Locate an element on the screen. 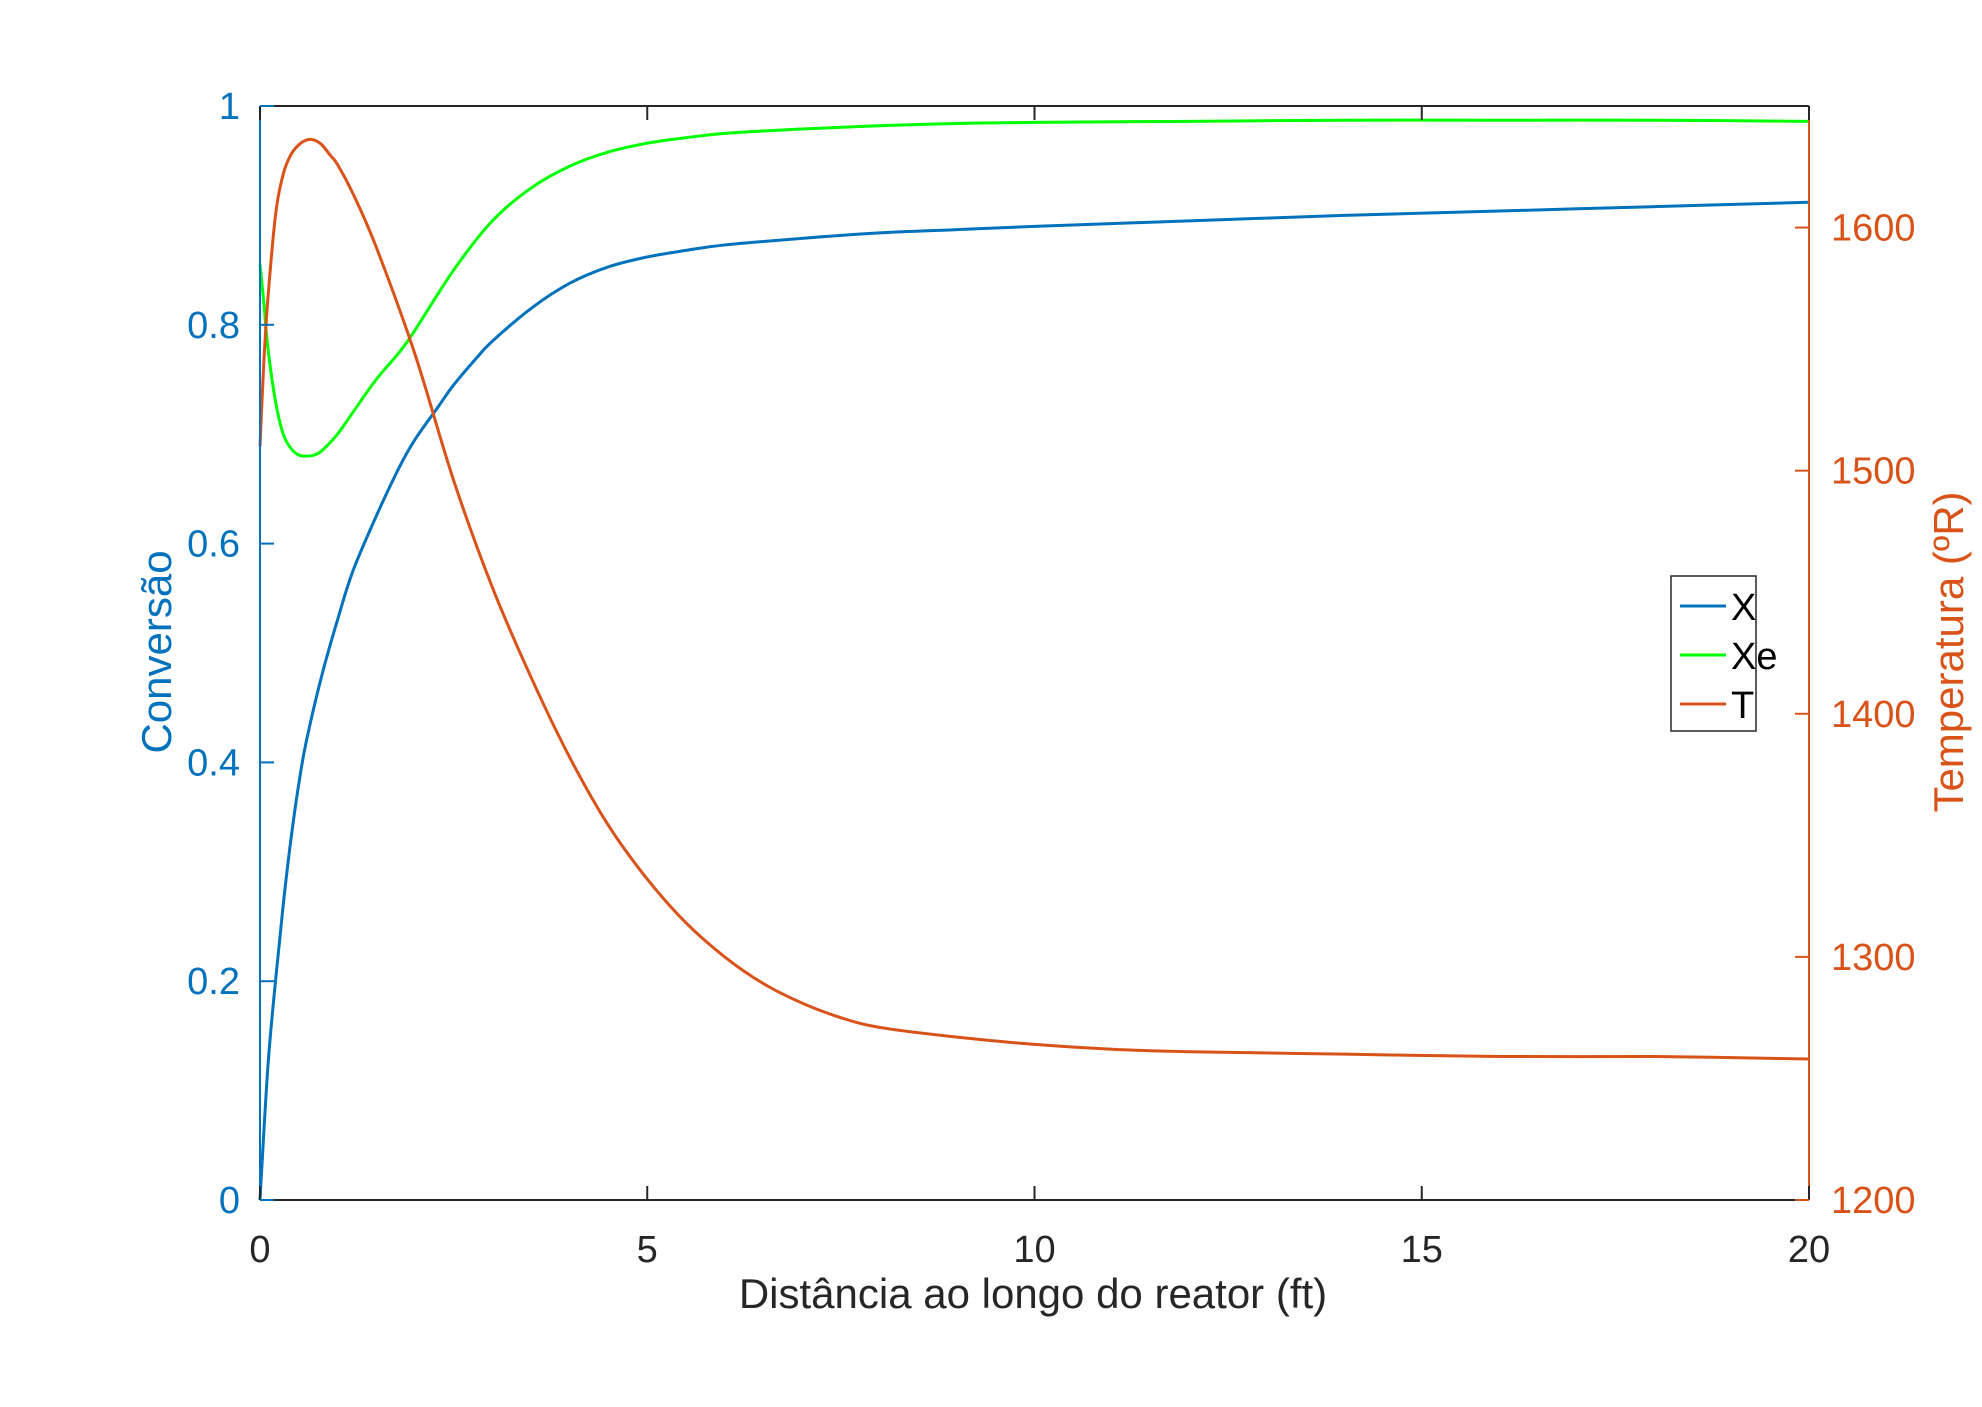 The image size is (1982, 1407). y-right-tick-label: 1200 is located at coordinates (1873, 1201).